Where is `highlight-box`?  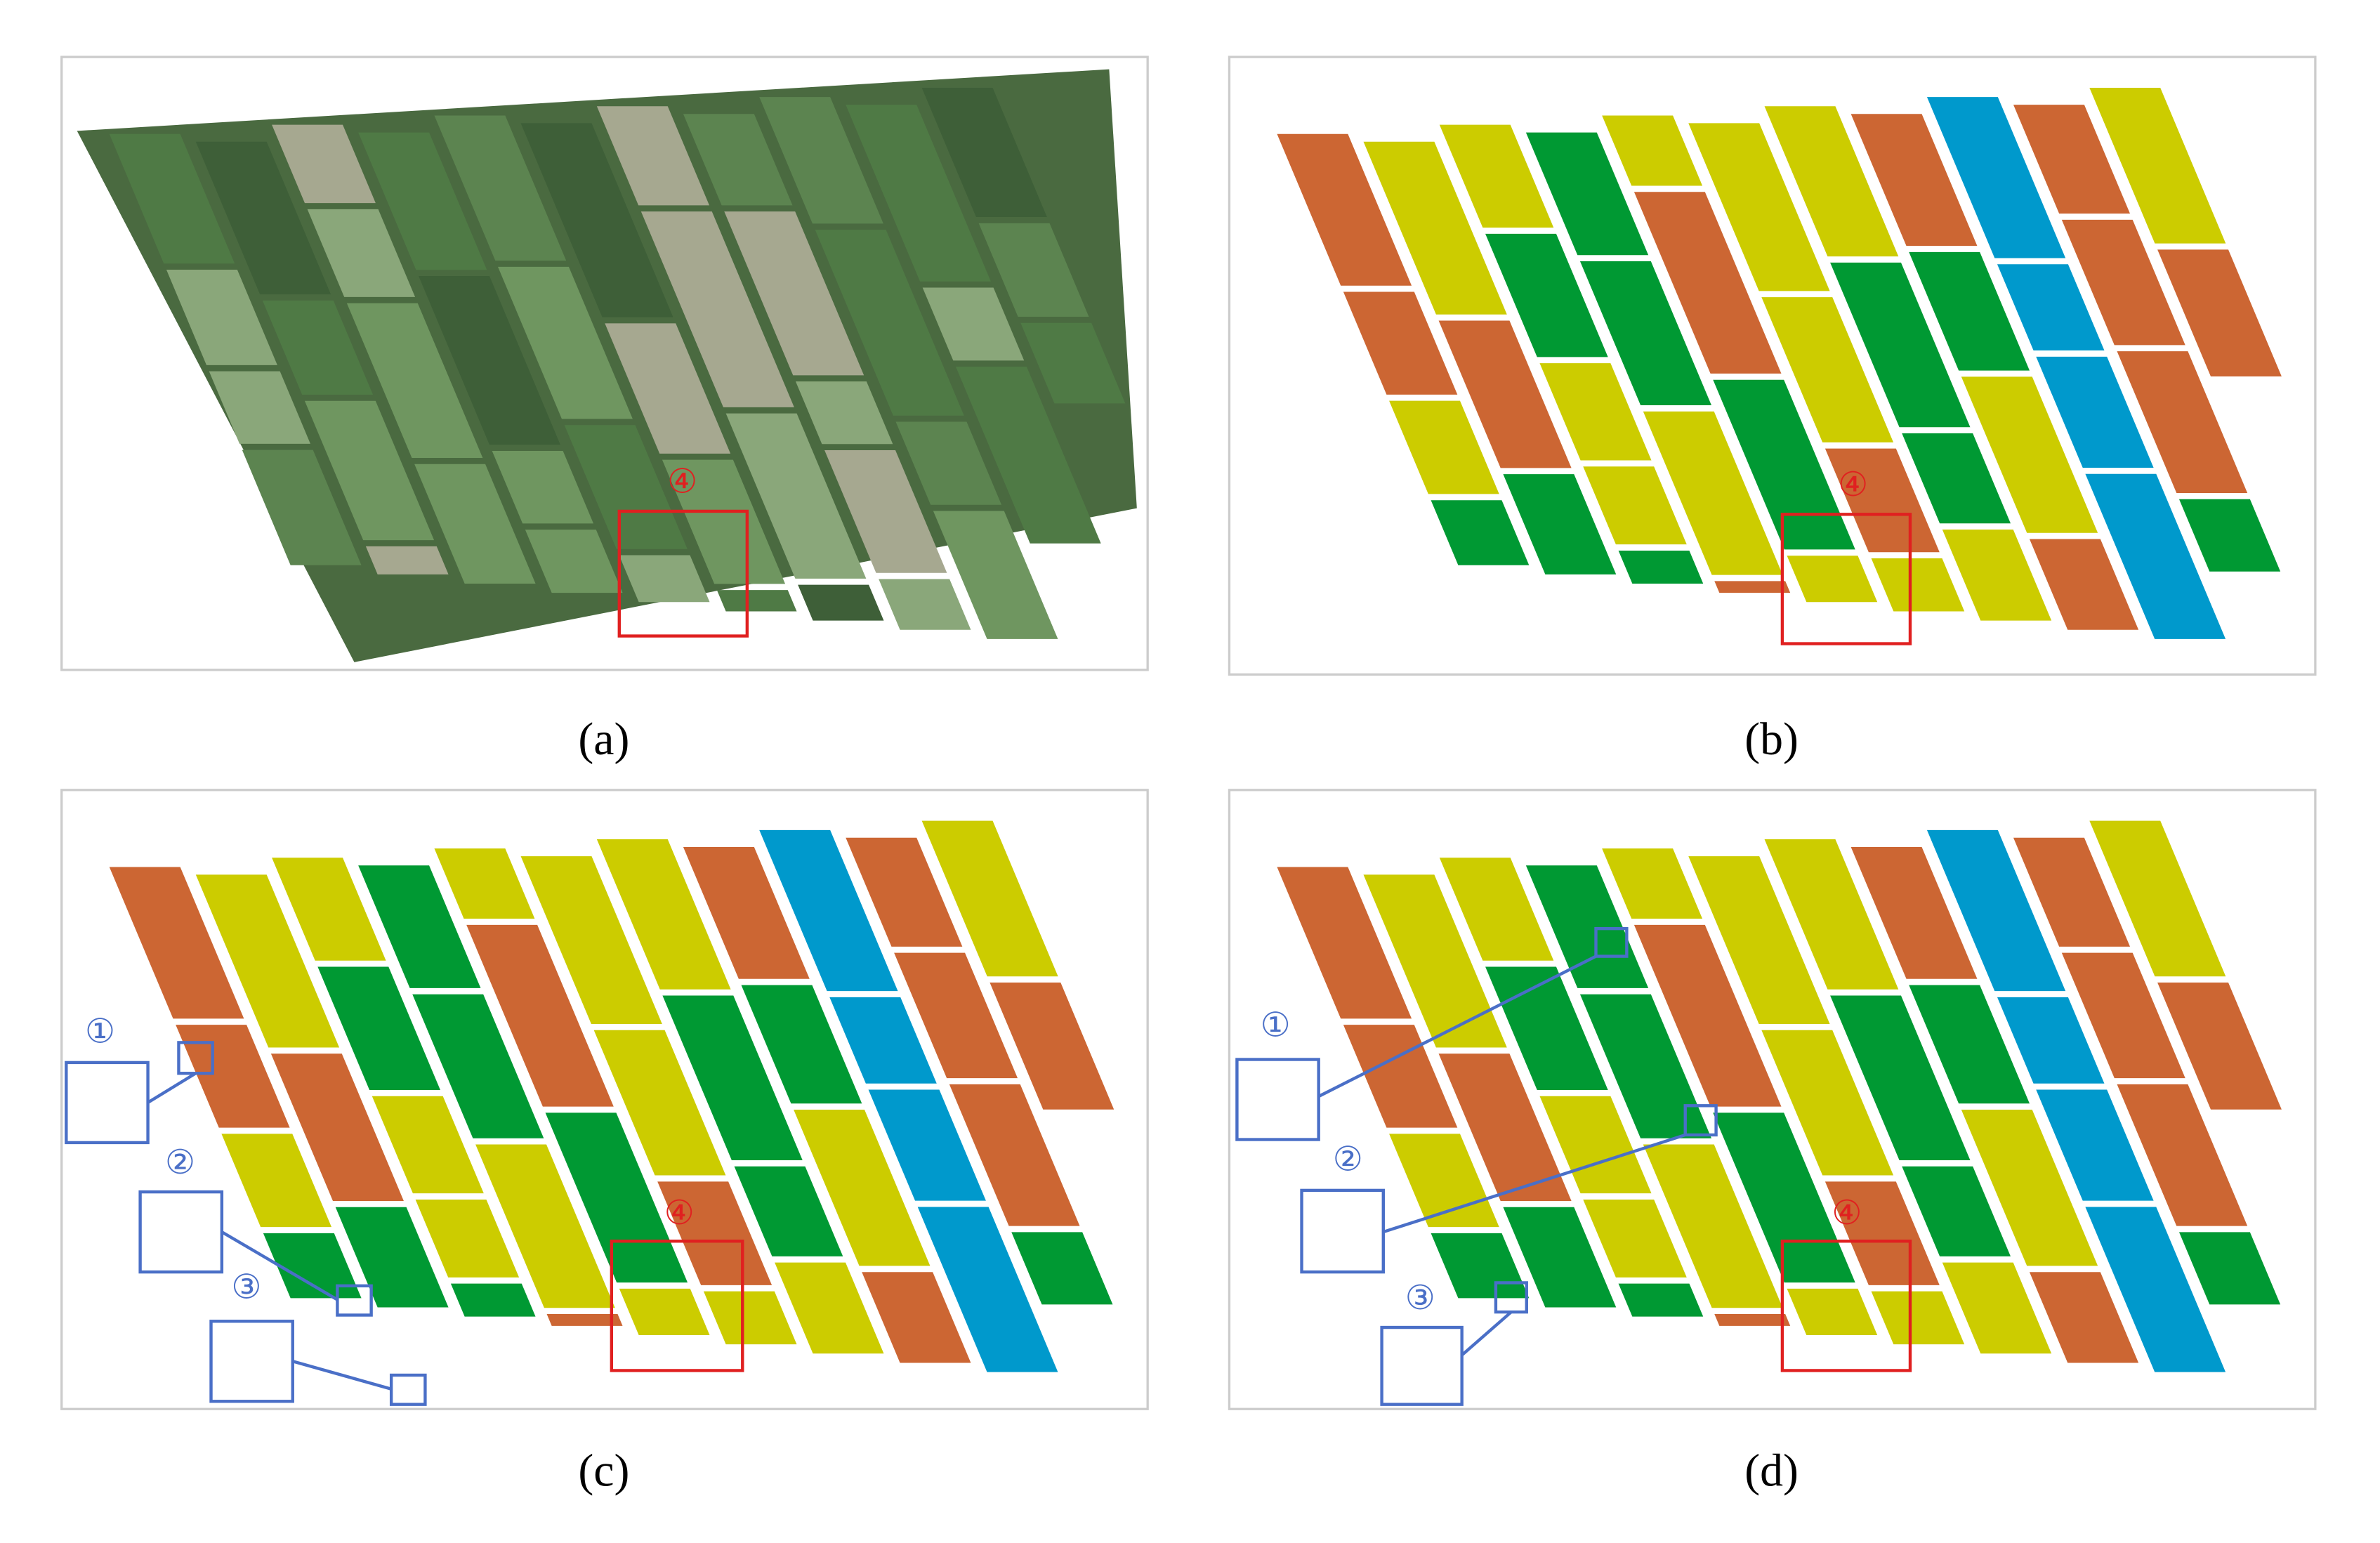 highlight-box is located at coordinates (677, 1306).